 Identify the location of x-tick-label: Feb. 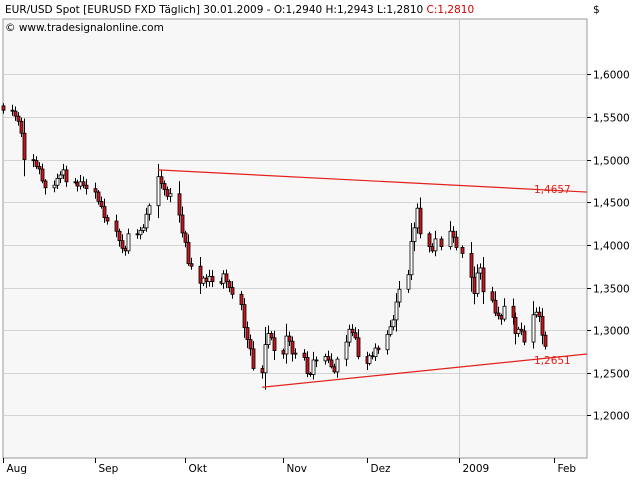
(567, 469).